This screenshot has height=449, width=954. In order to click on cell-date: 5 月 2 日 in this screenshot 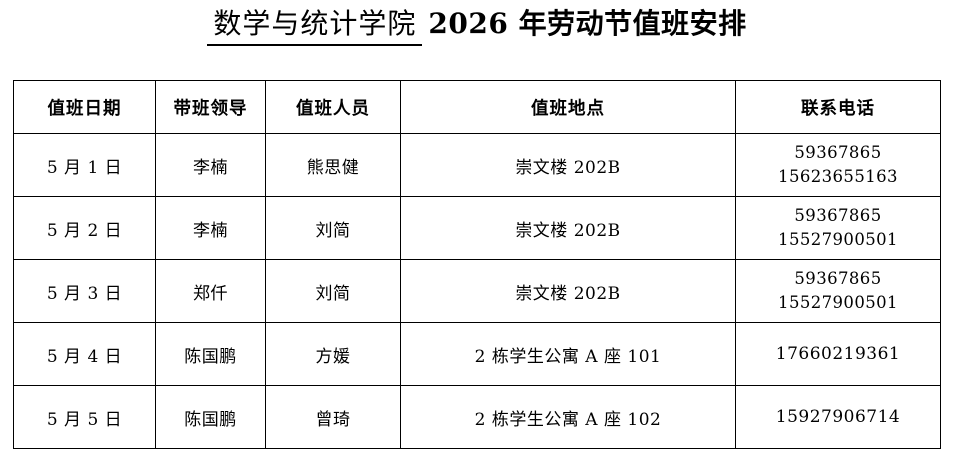, I will do `click(84, 228)`.